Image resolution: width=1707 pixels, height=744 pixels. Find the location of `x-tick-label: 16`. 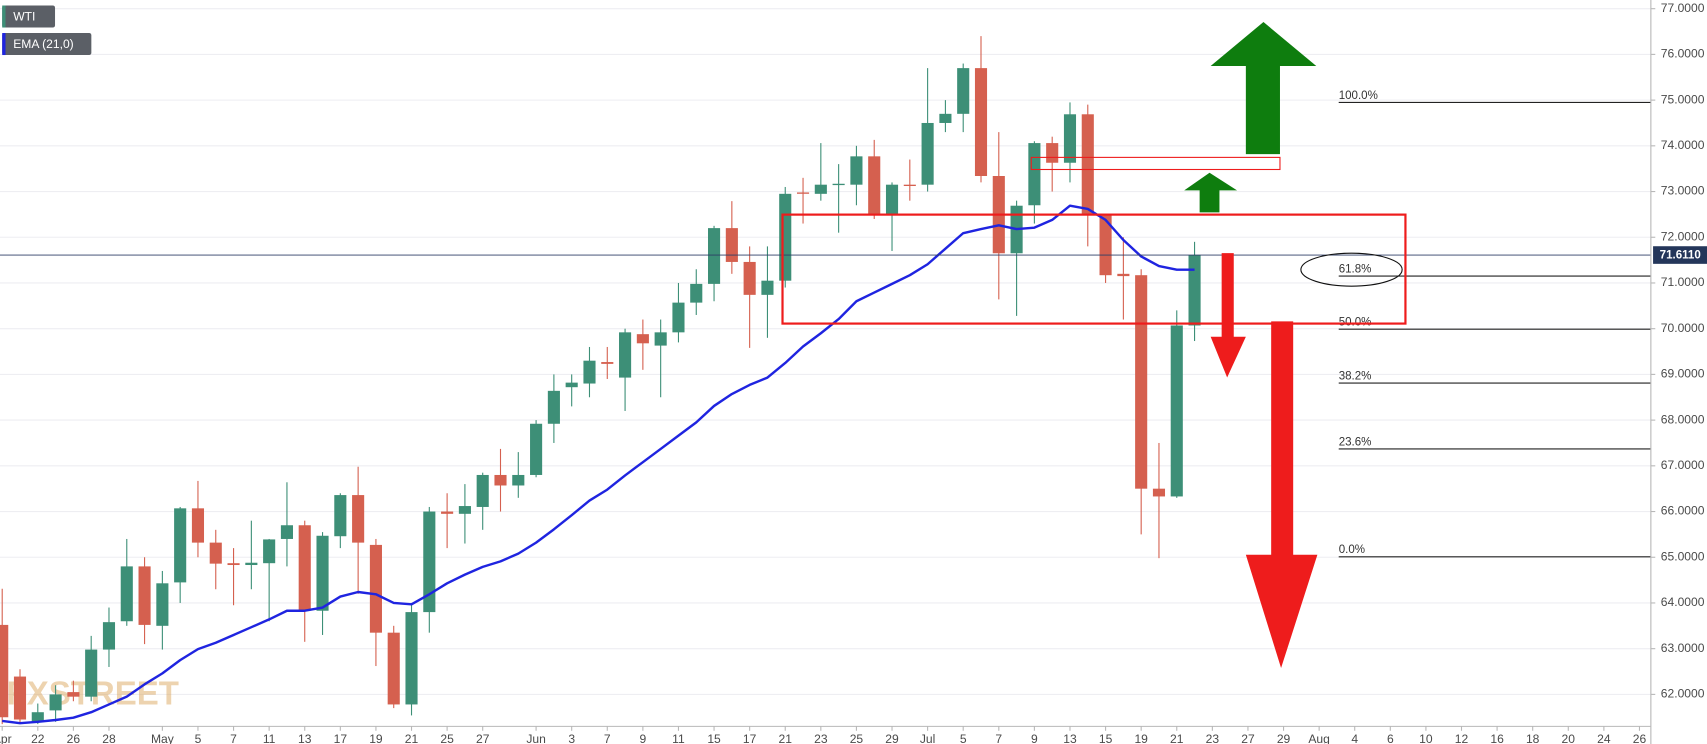

x-tick-label: 16 is located at coordinates (1497, 738).